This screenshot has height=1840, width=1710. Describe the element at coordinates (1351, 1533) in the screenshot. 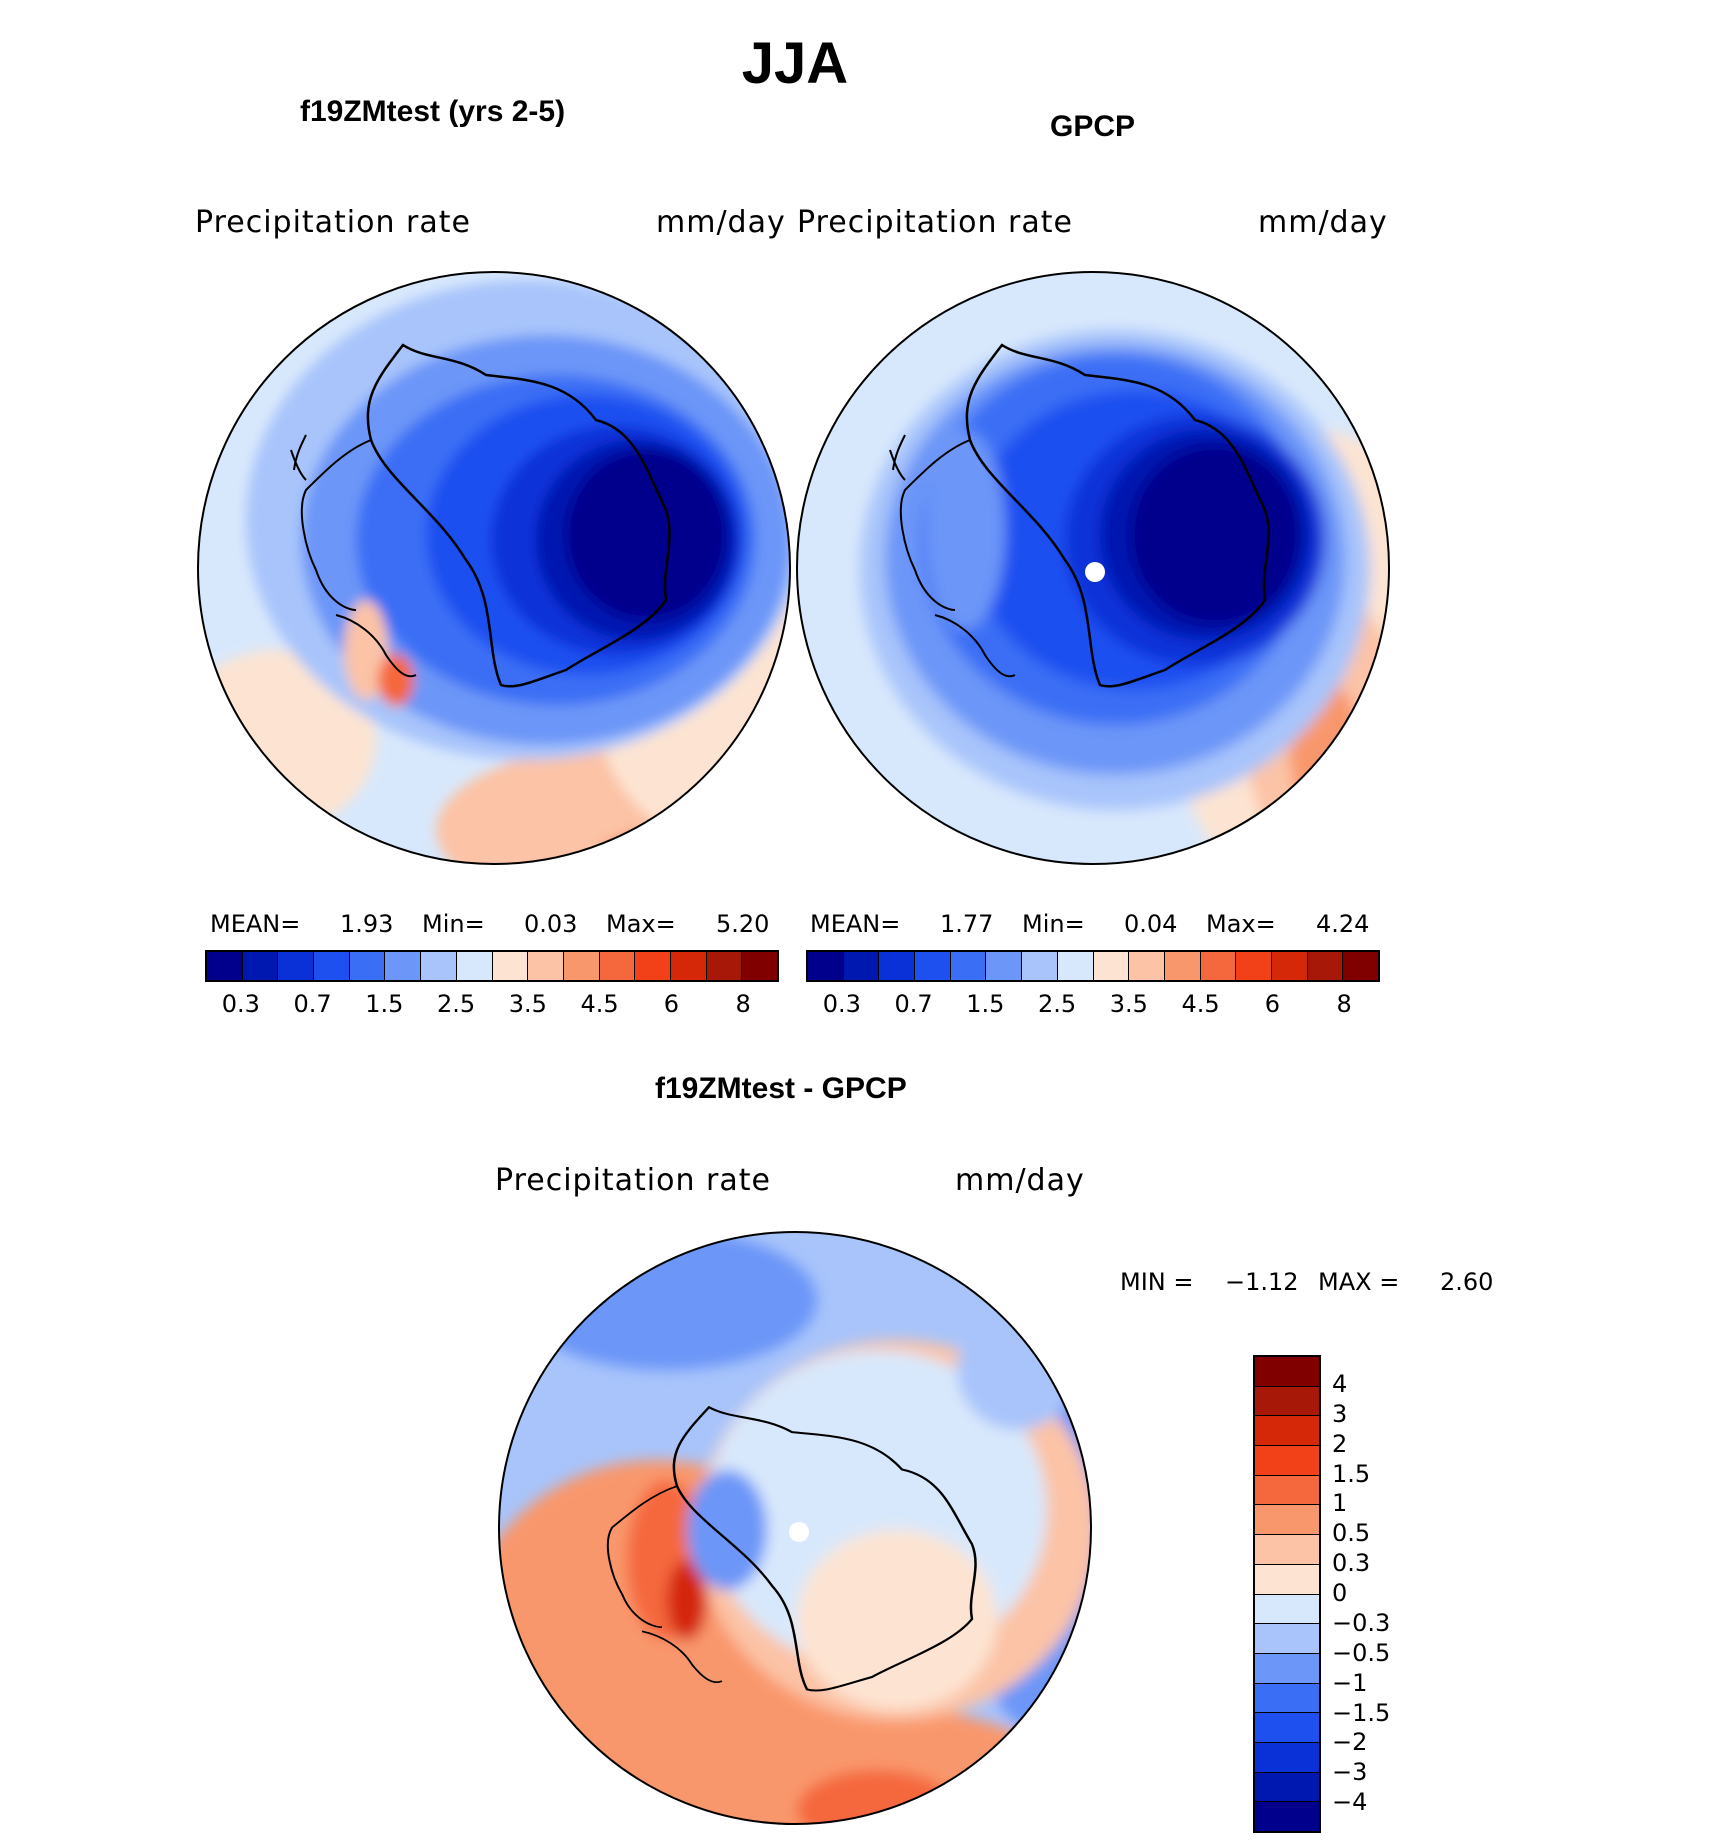

I see `diff-colorbar-tick-label: 0.5` at that location.